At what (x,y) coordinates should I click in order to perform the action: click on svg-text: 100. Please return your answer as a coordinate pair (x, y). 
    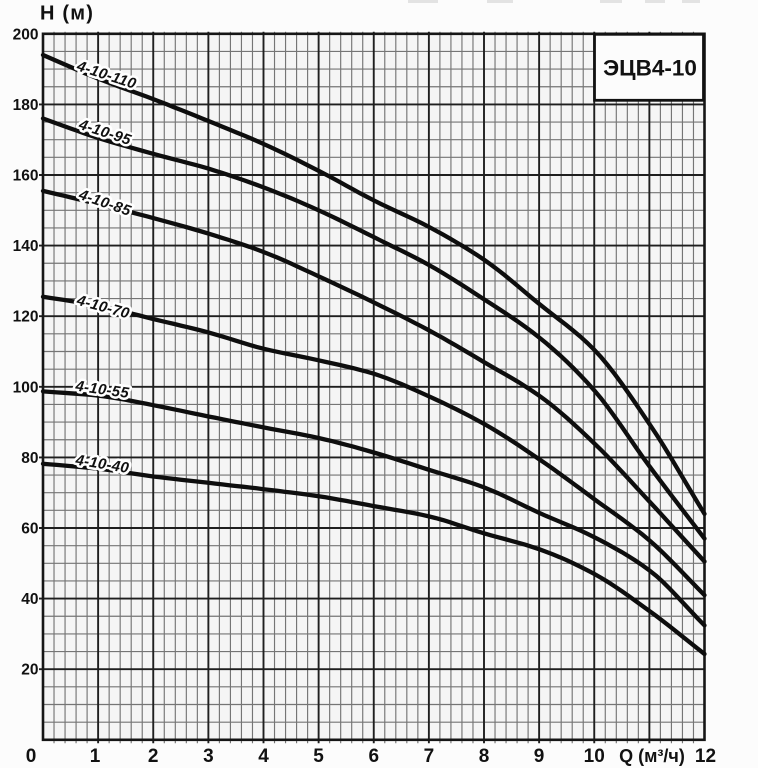
    Looking at the image, I should click on (26, 387).